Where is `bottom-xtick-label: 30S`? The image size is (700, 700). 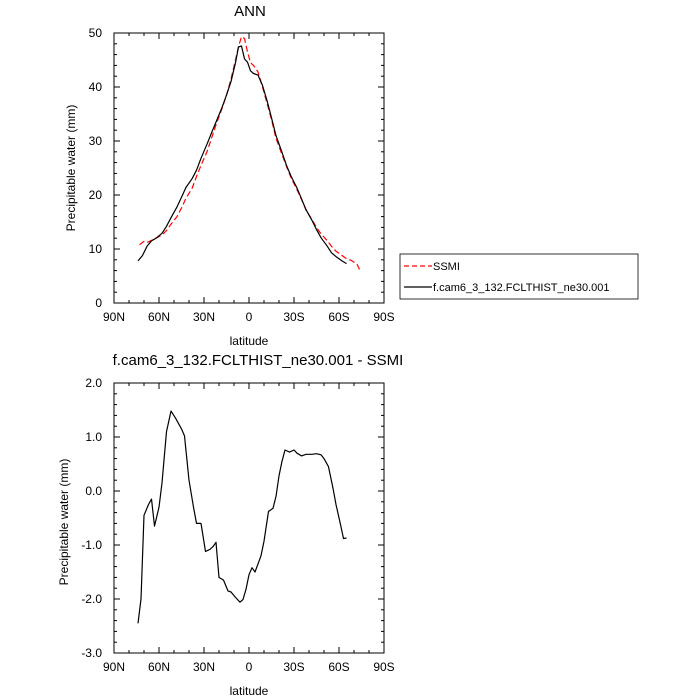
bottom-xtick-label: 30S is located at coordinates (293, 667).